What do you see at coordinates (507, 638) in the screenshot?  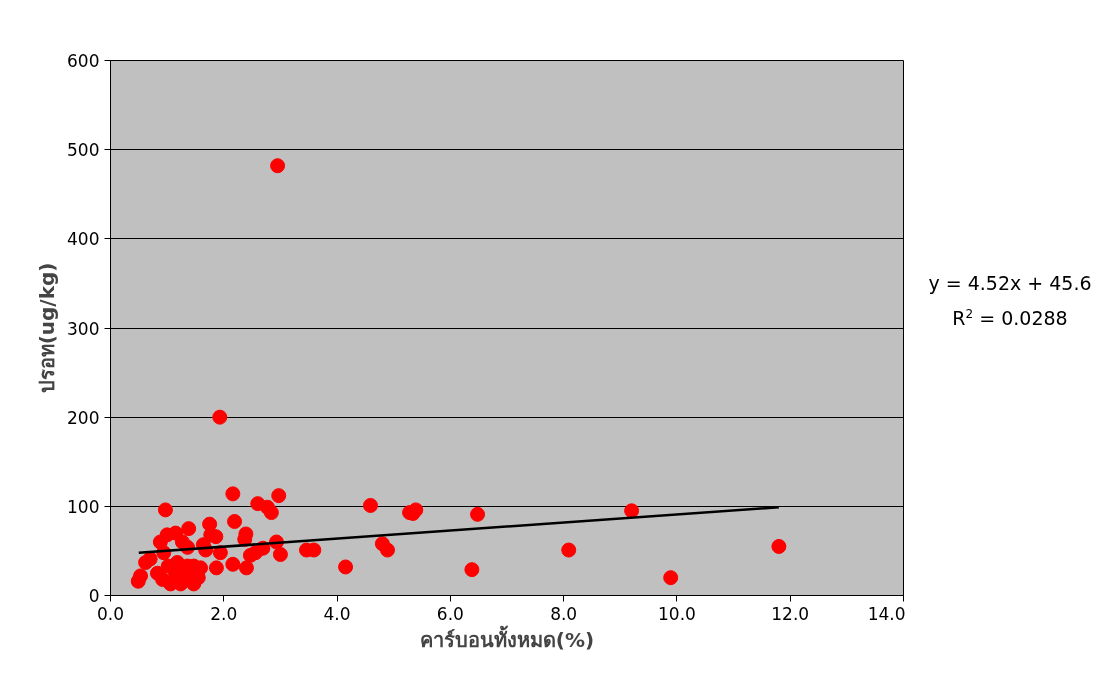 I see `x-axis-title: คาร์บอนทั้งหมด(%)` at bounding box center [507, 638].